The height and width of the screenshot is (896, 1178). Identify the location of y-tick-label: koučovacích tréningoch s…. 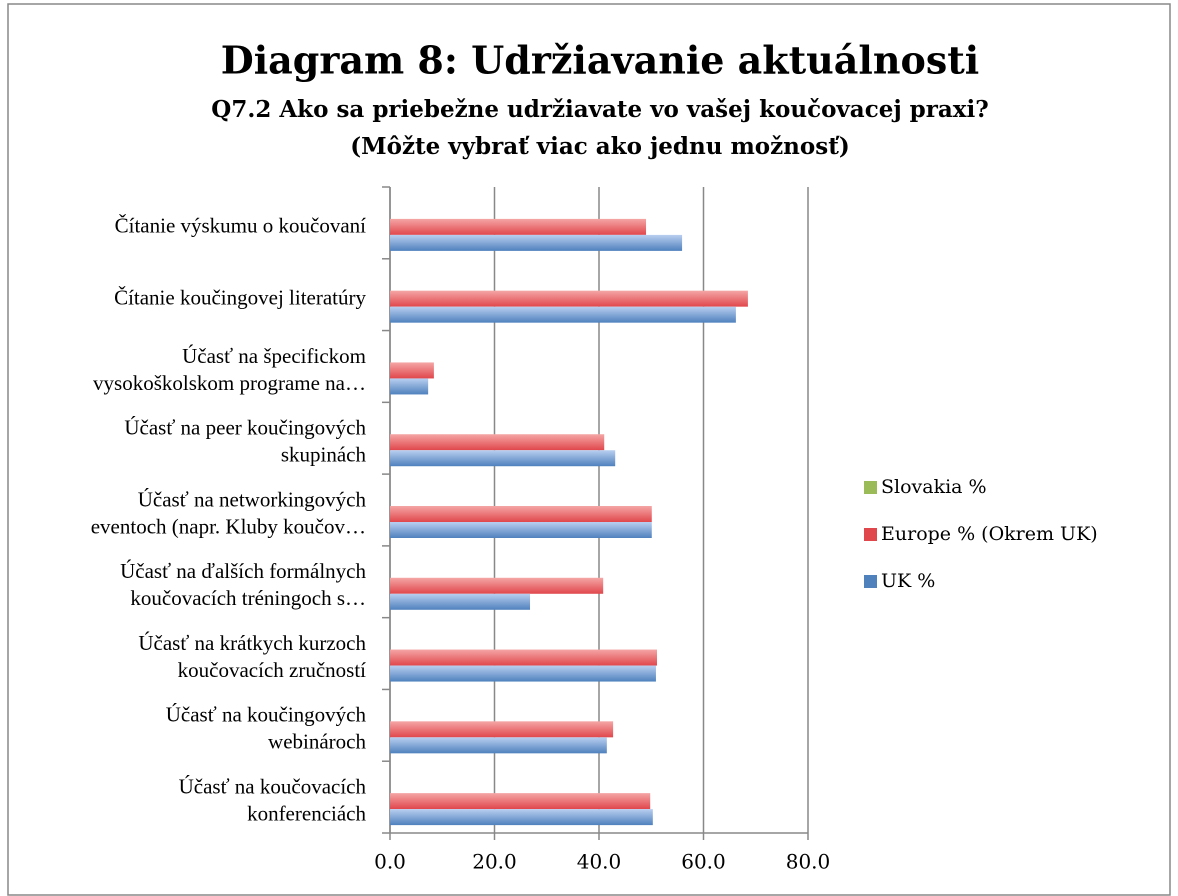
(248, 598).